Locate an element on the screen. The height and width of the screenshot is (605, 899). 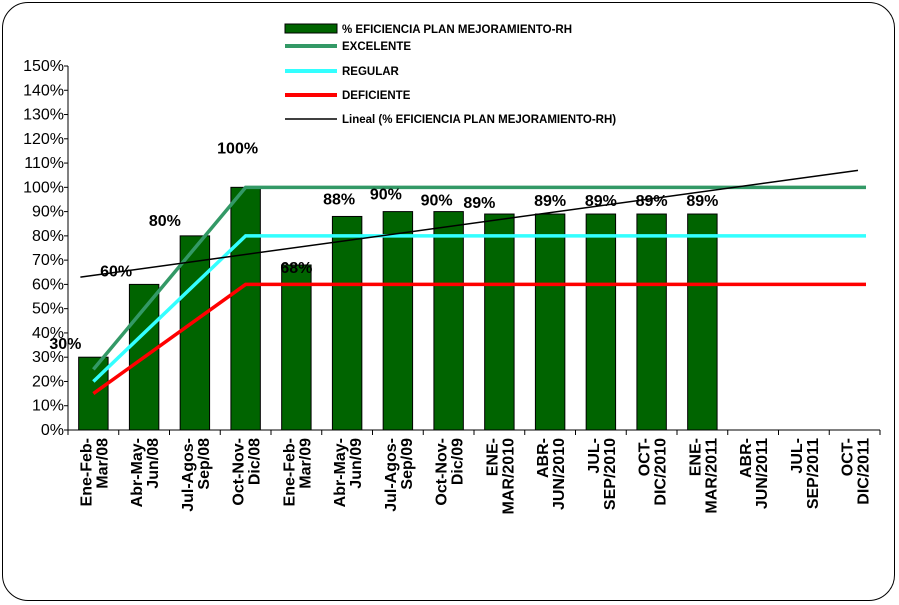
data-label: 80% is located at coordinates (165, 221).